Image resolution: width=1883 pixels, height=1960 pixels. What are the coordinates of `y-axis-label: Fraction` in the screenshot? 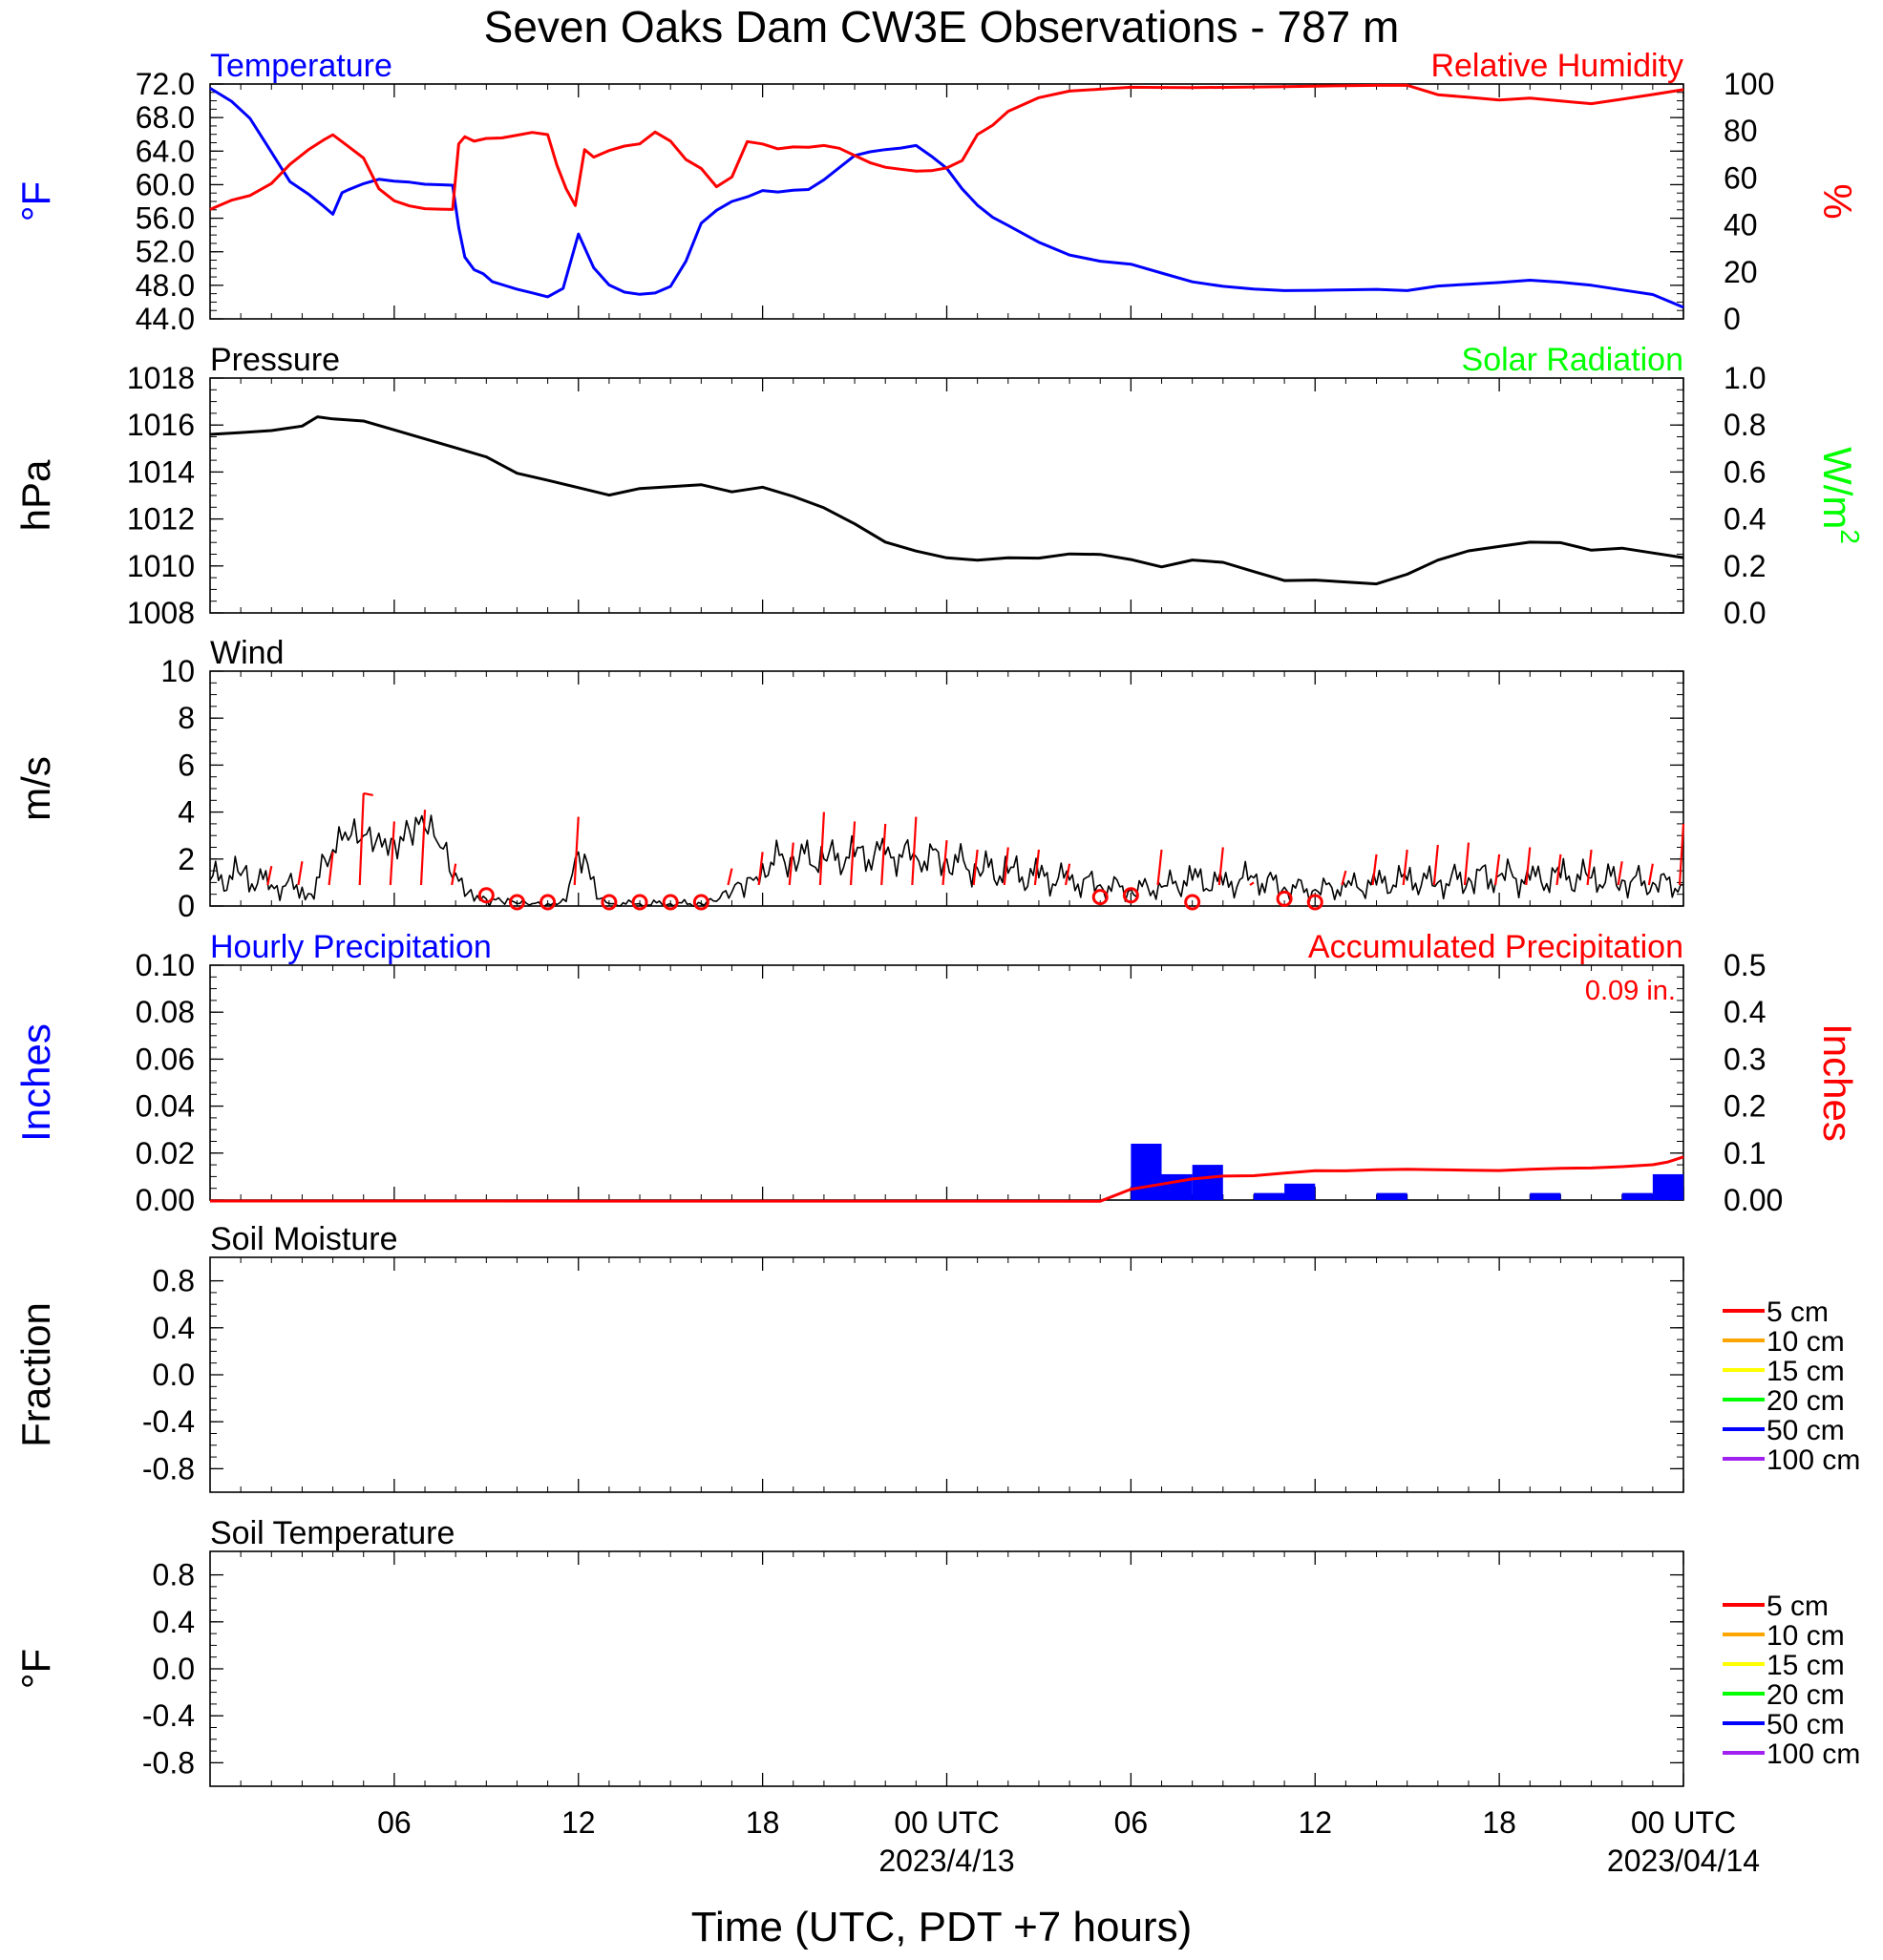 It's located at (35, 1374).